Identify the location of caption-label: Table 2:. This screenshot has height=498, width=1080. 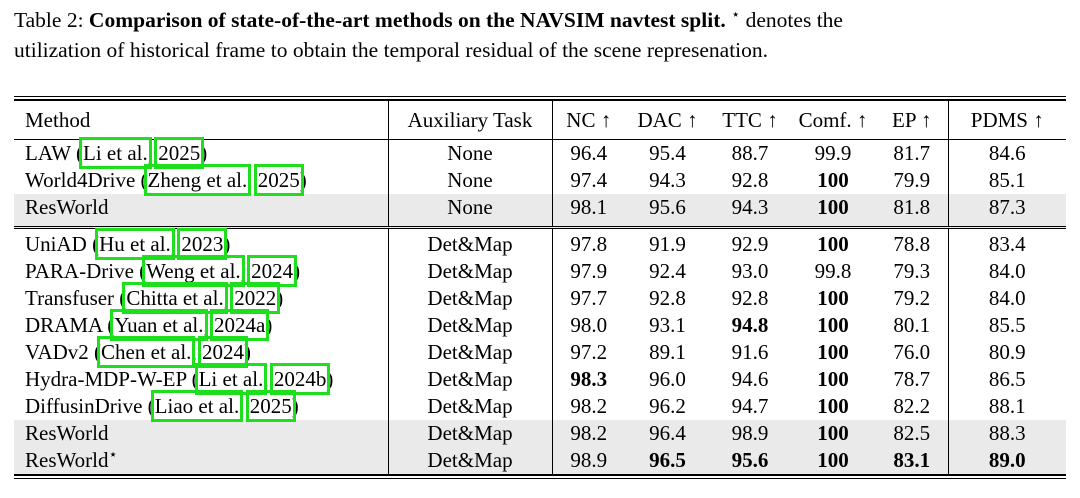
(51, 20).